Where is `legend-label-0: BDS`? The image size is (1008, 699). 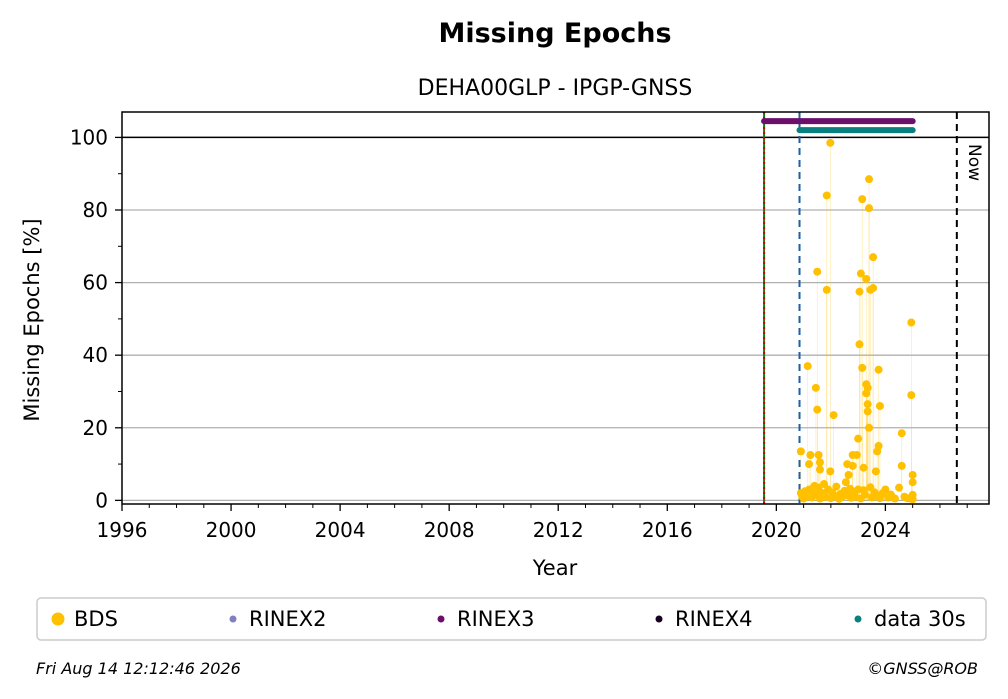
legend-label-0: BDS is located at coordinates (96, 619).